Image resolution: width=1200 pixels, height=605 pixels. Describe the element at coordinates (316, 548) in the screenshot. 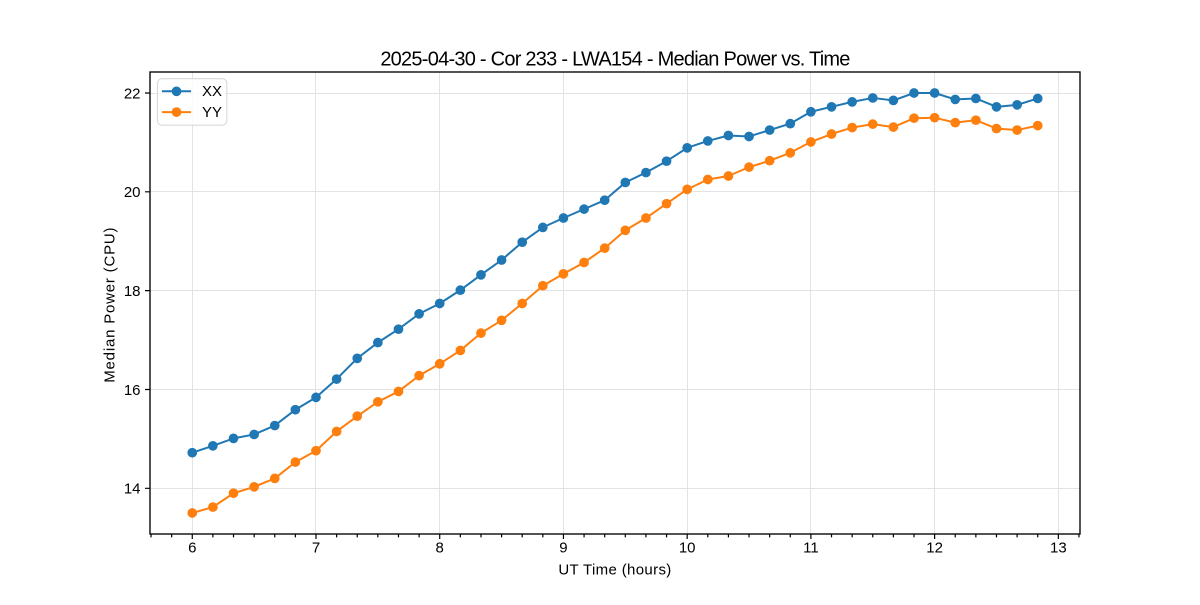

I see `svg-text: 7` at that location.